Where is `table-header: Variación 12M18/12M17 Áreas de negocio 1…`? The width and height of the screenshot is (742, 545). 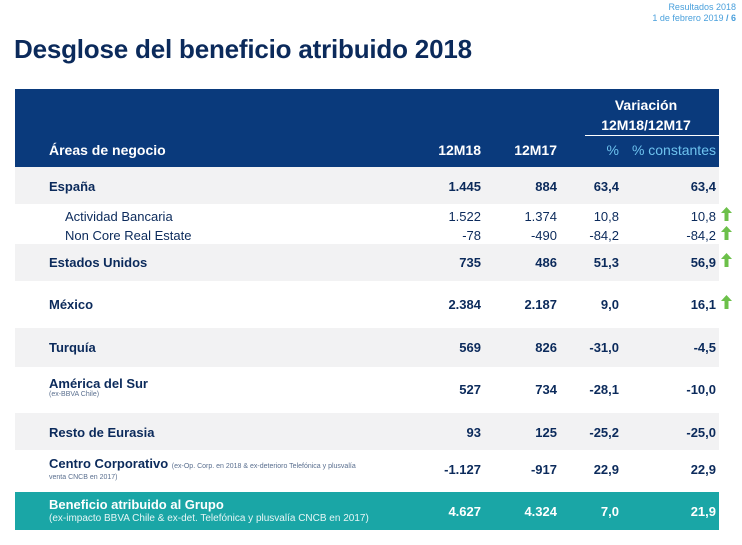
table-header: Variación 12M18/12M17 Áreas de negocio 1… is located at coordinates (367, 128).